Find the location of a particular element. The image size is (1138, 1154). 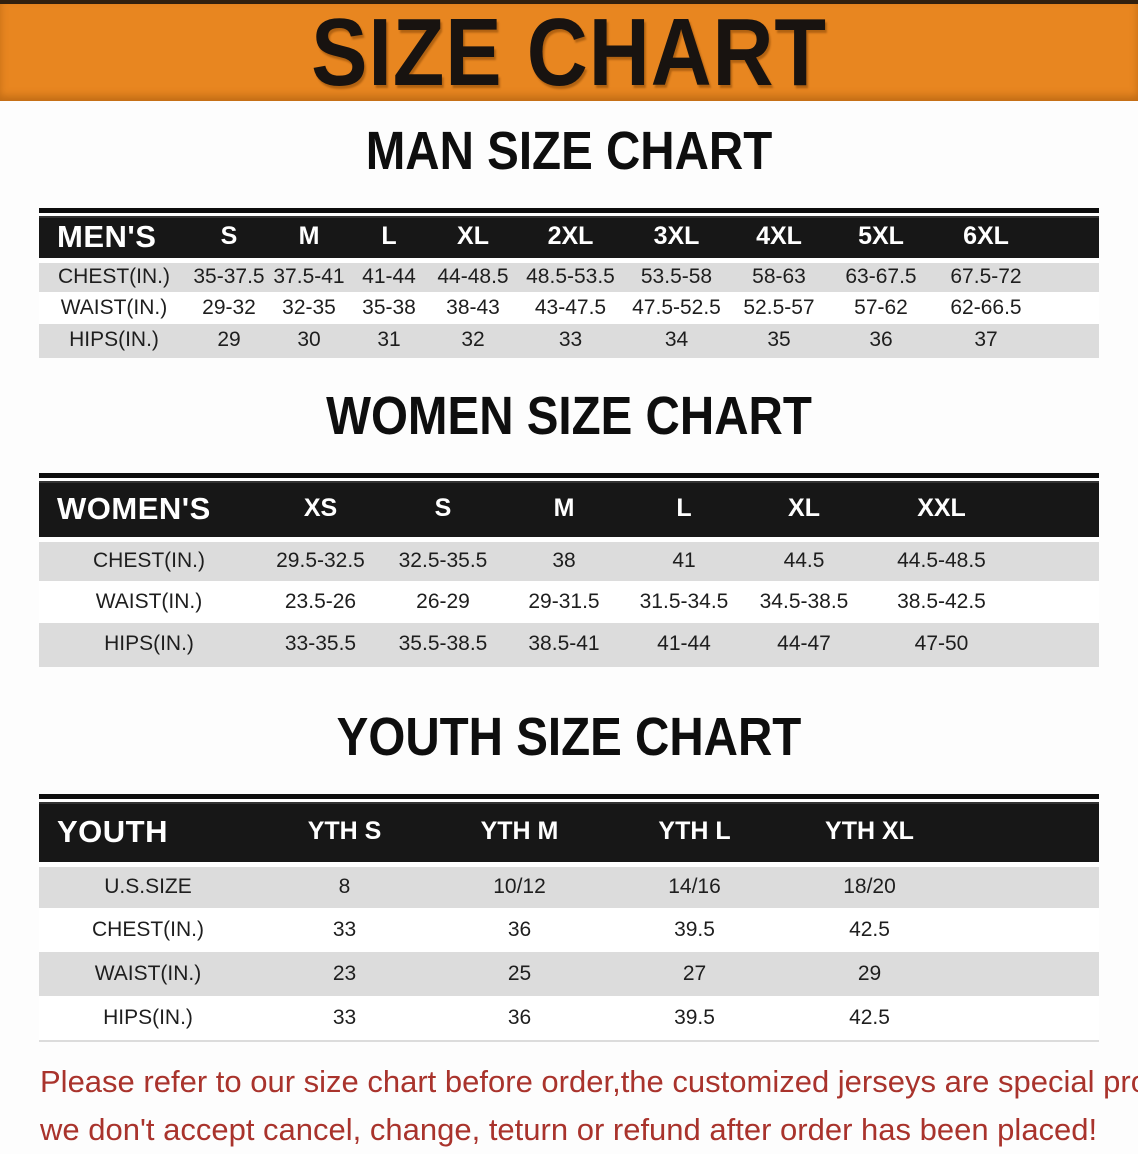

size-value-cell: 23.5-26 is located at coordinates (320, 601).